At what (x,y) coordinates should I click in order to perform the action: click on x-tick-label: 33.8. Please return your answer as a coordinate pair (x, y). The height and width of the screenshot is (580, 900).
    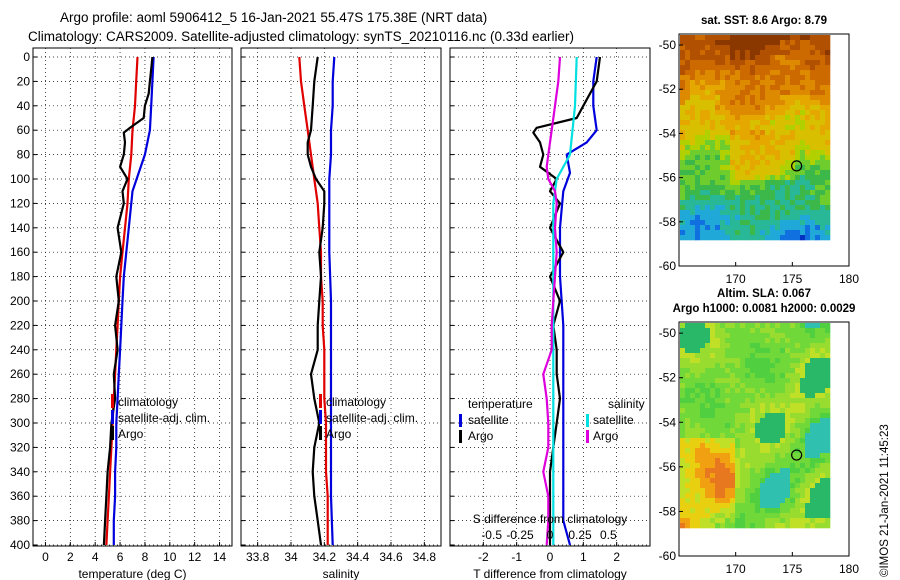
    Looking at the image, I should click on (258, 557).